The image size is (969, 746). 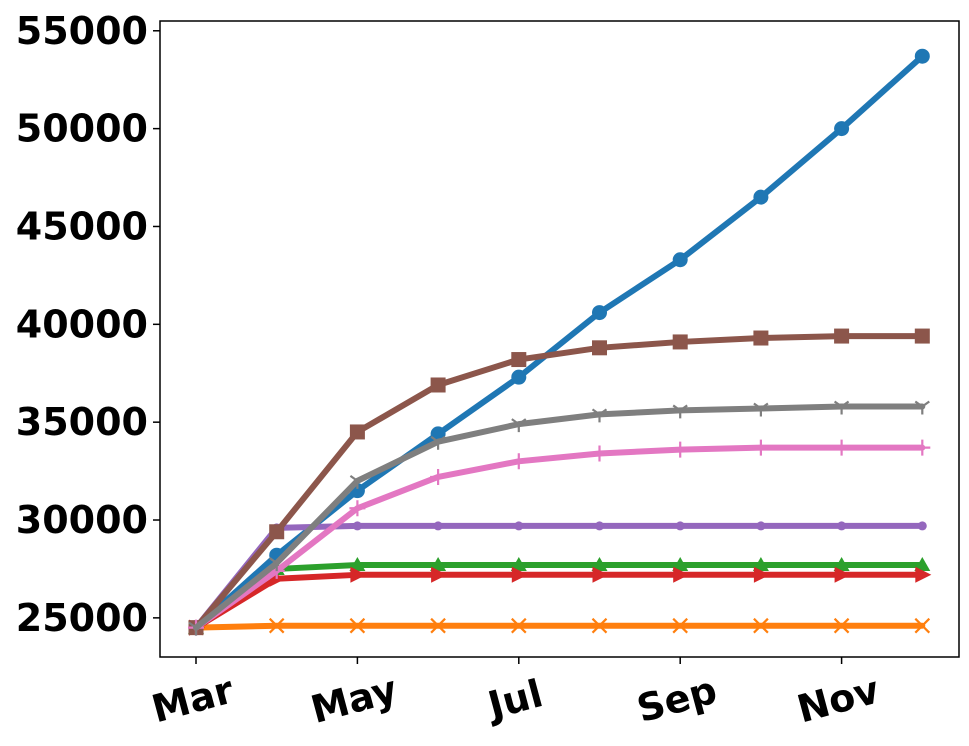 I want to click on y-tick-label: 35000, so click(x=82, y=422).